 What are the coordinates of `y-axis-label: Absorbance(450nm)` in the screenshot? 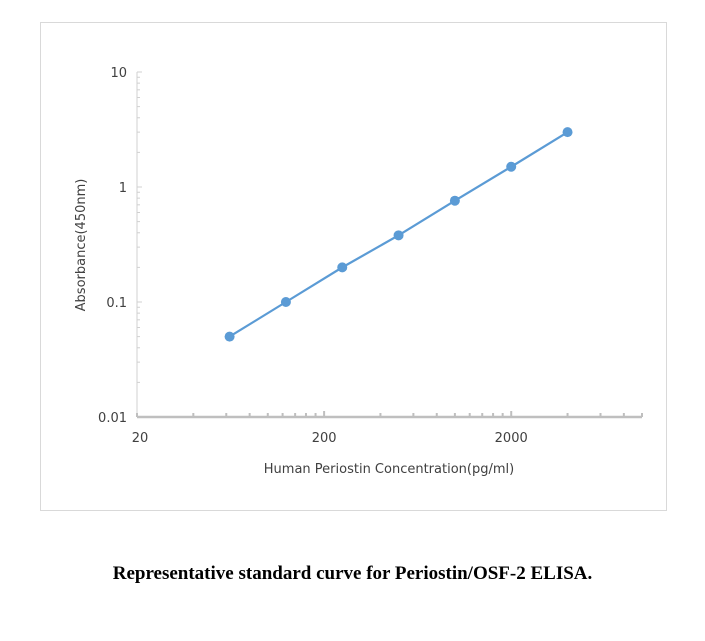 It's located at (81, 245).